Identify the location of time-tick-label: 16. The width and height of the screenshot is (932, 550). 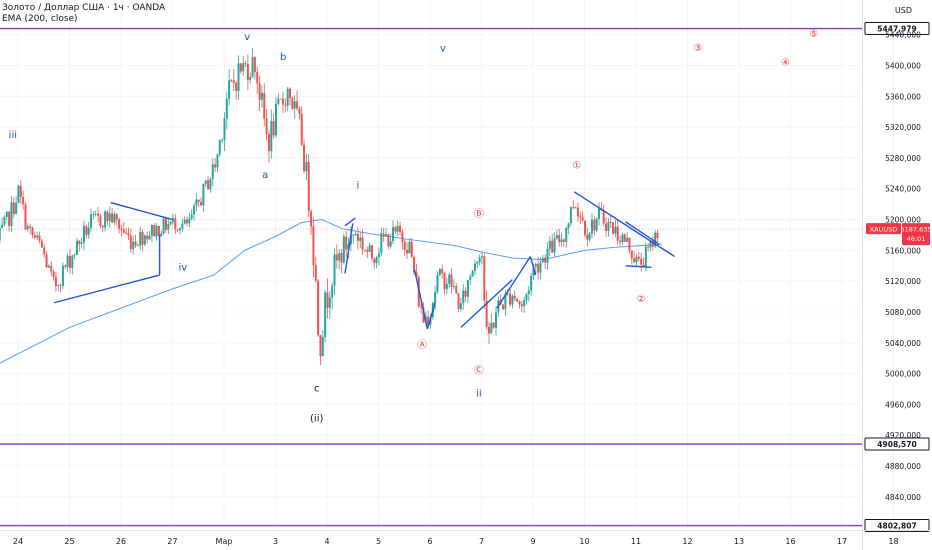
(790, 541).